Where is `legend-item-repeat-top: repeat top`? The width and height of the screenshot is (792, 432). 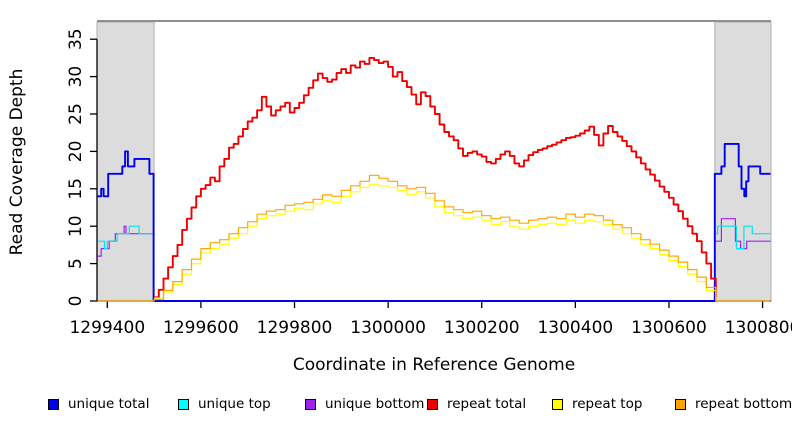 legend-item-repeat-top: repeat top is located at coordinates (597, 404).